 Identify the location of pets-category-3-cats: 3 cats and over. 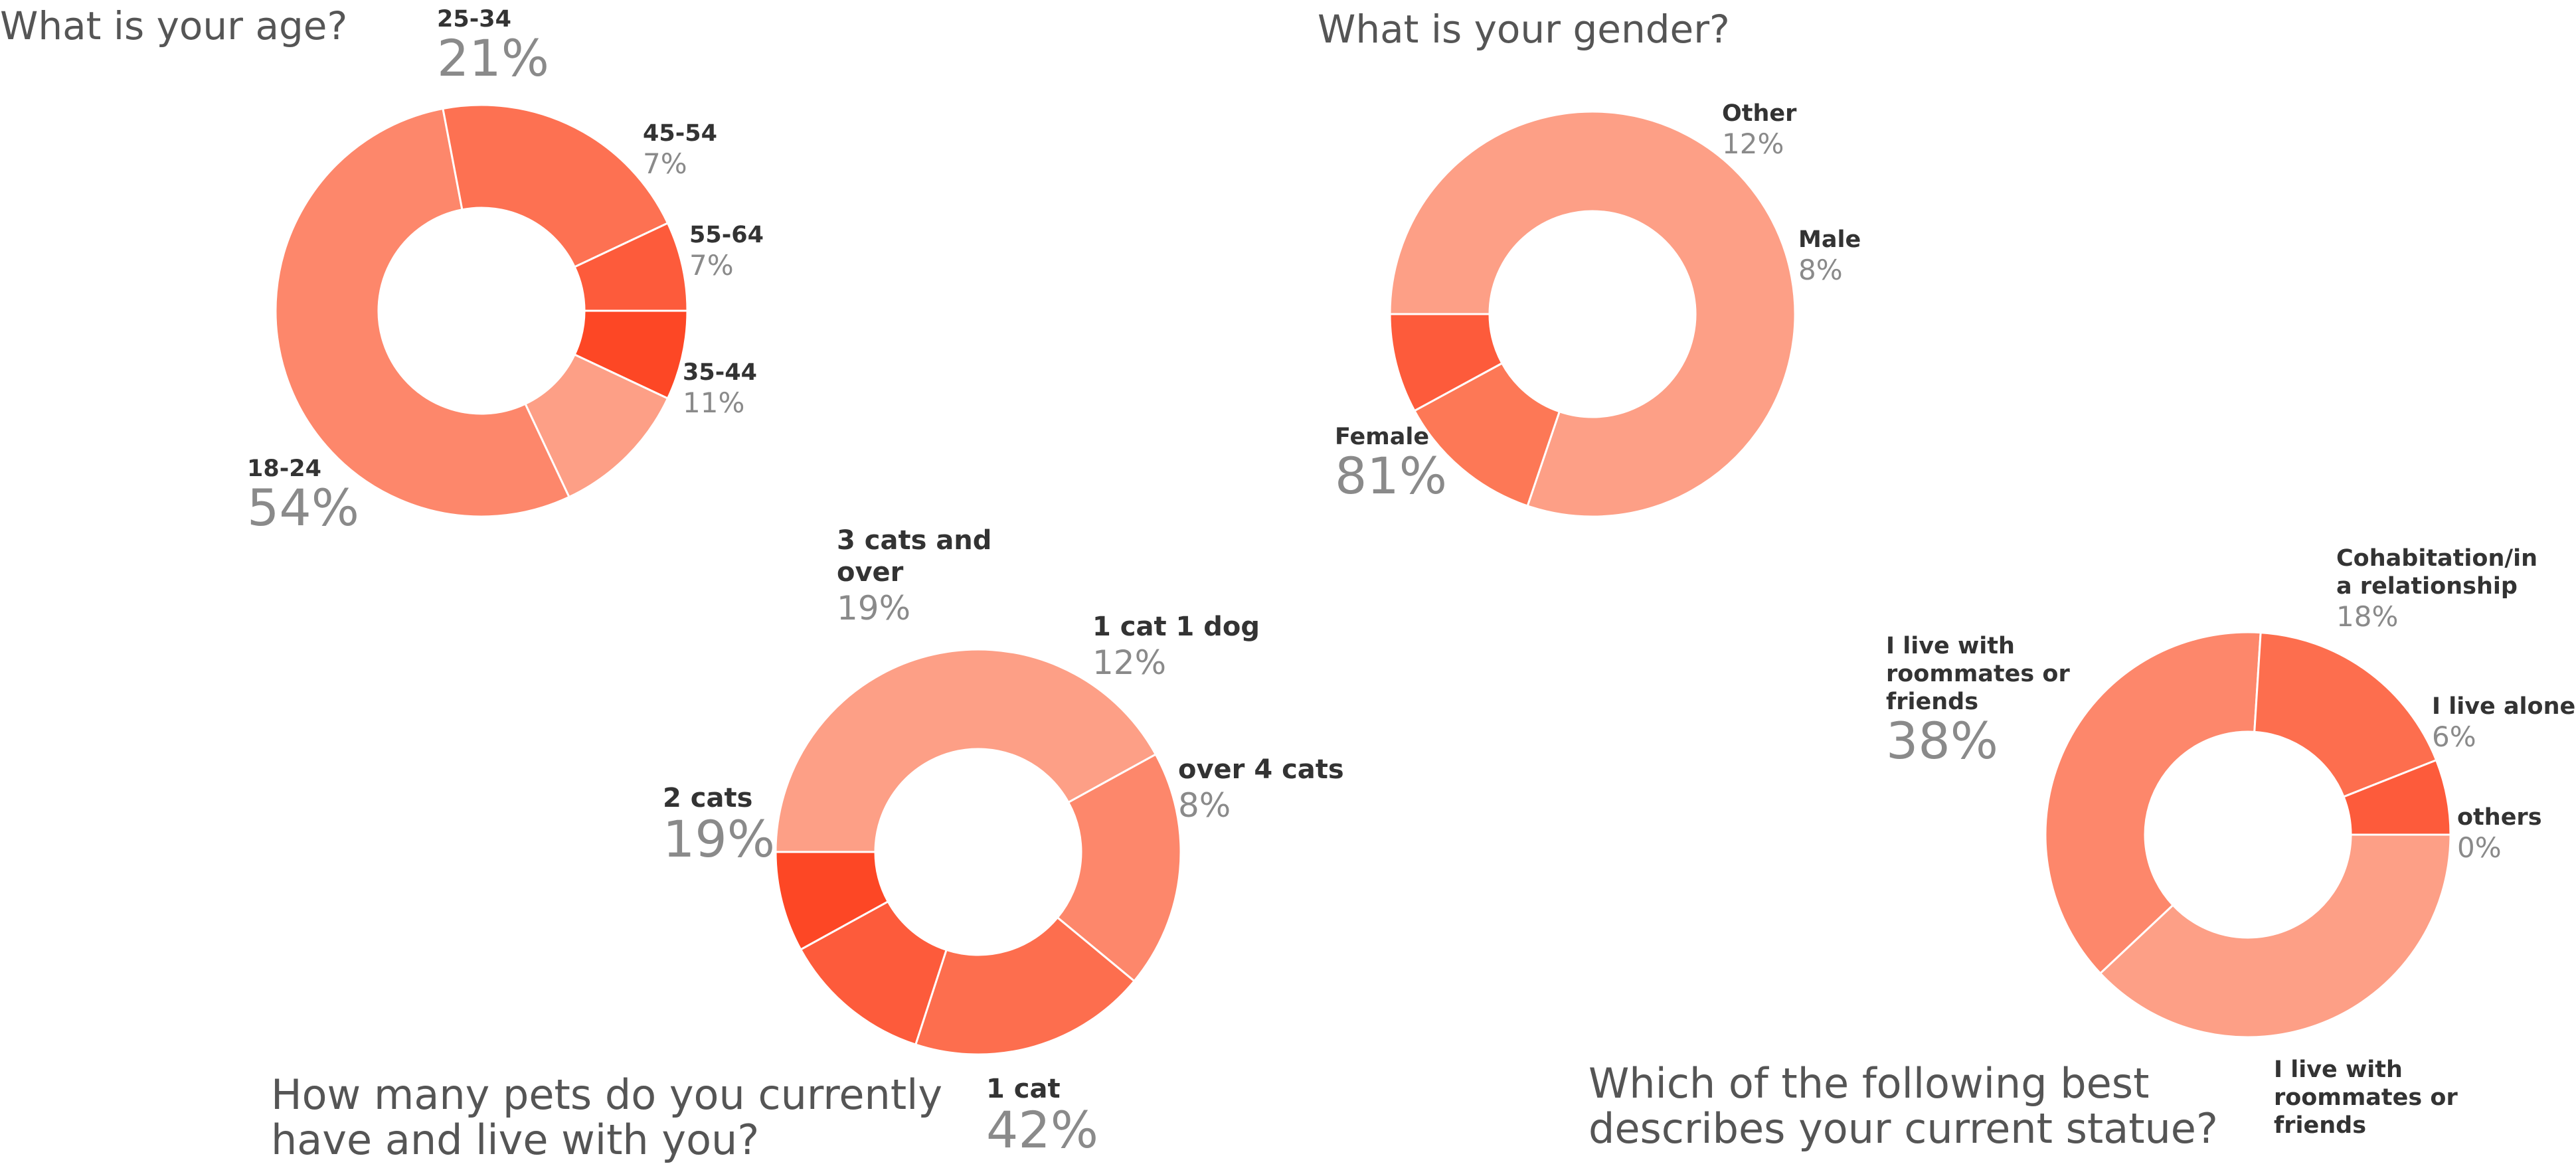
(914, 556).